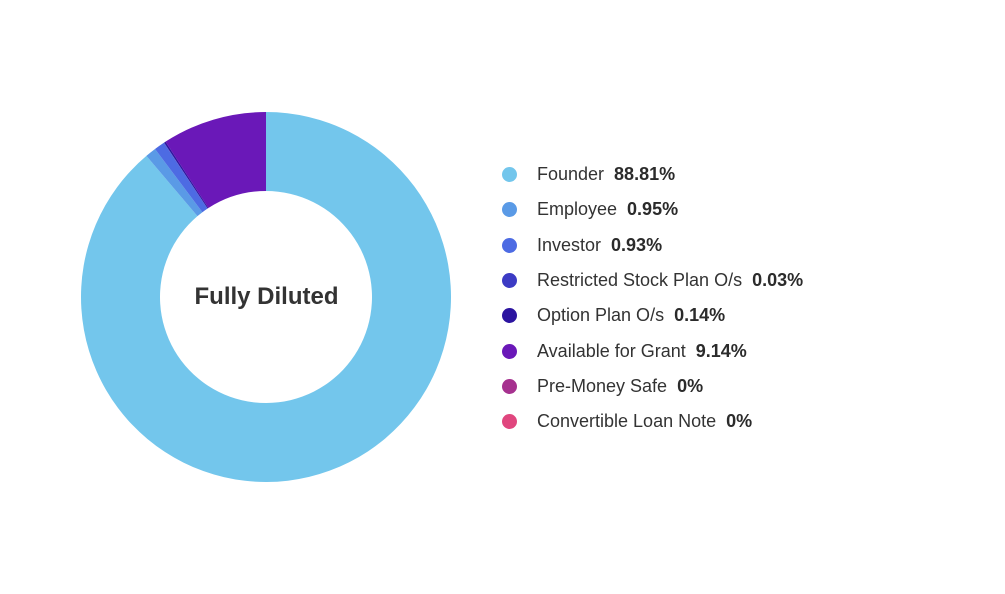 Image resolution: width=1005 pixels, height=594 pixels. Describe the element at coordinates (571, 174) in the screenshot. I see `legend-label: Founder` at that location.